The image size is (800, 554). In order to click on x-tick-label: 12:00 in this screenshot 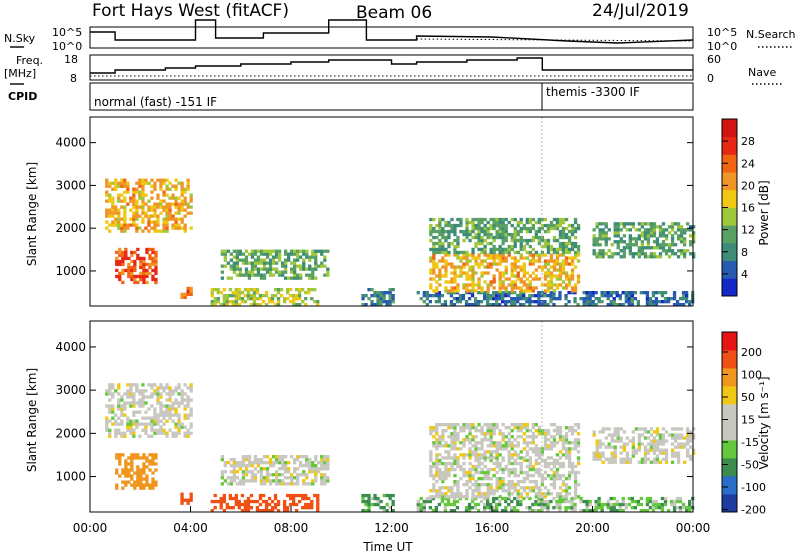, I will do `click(391, 528)`.